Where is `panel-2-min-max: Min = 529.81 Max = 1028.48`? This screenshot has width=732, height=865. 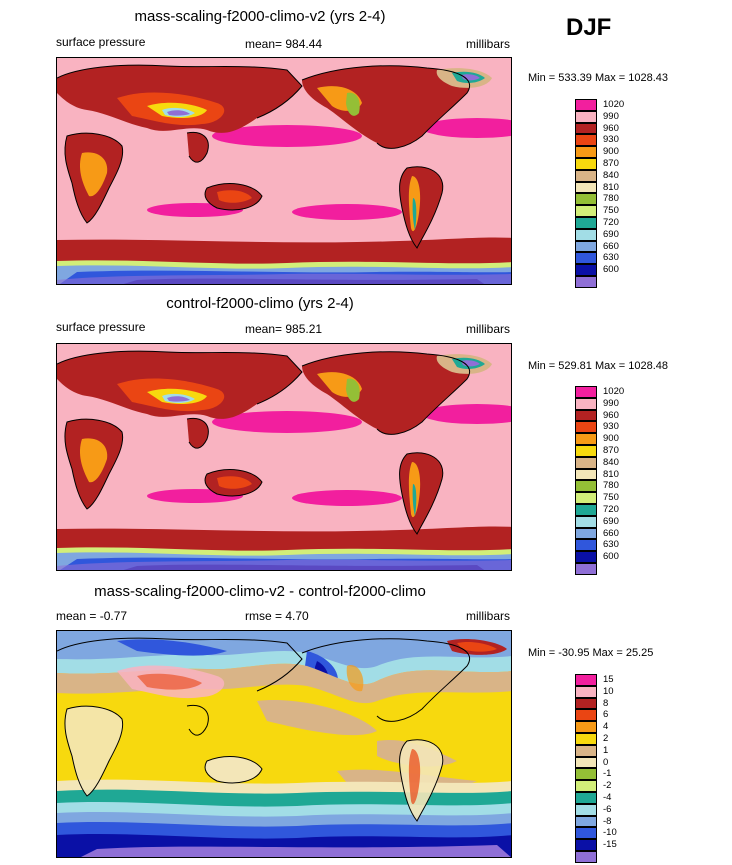 panel-2-min-max: Min = 529.81 Max = 1028.48 is located at coordinates (598, 366).